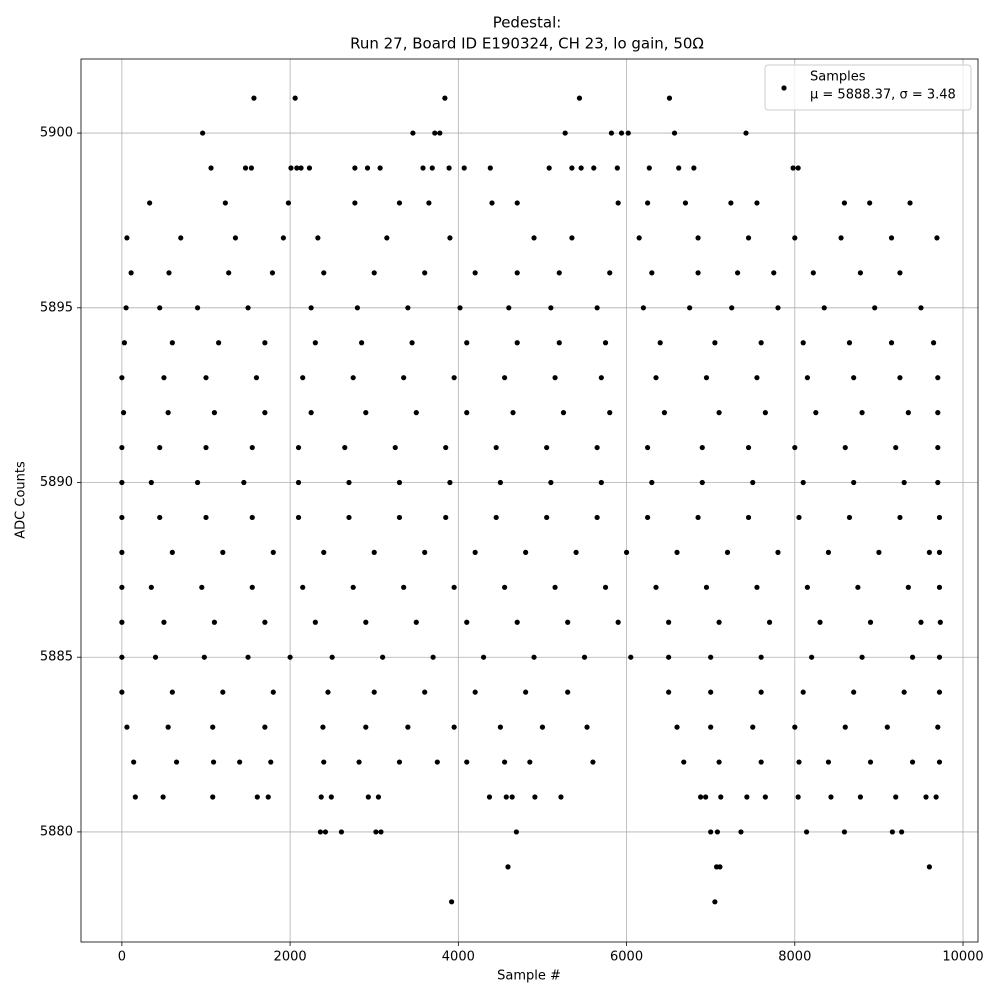 This screenshot has height=1000, width=1000. I want to click on x-tick-label: 8000, so click(794, 957).